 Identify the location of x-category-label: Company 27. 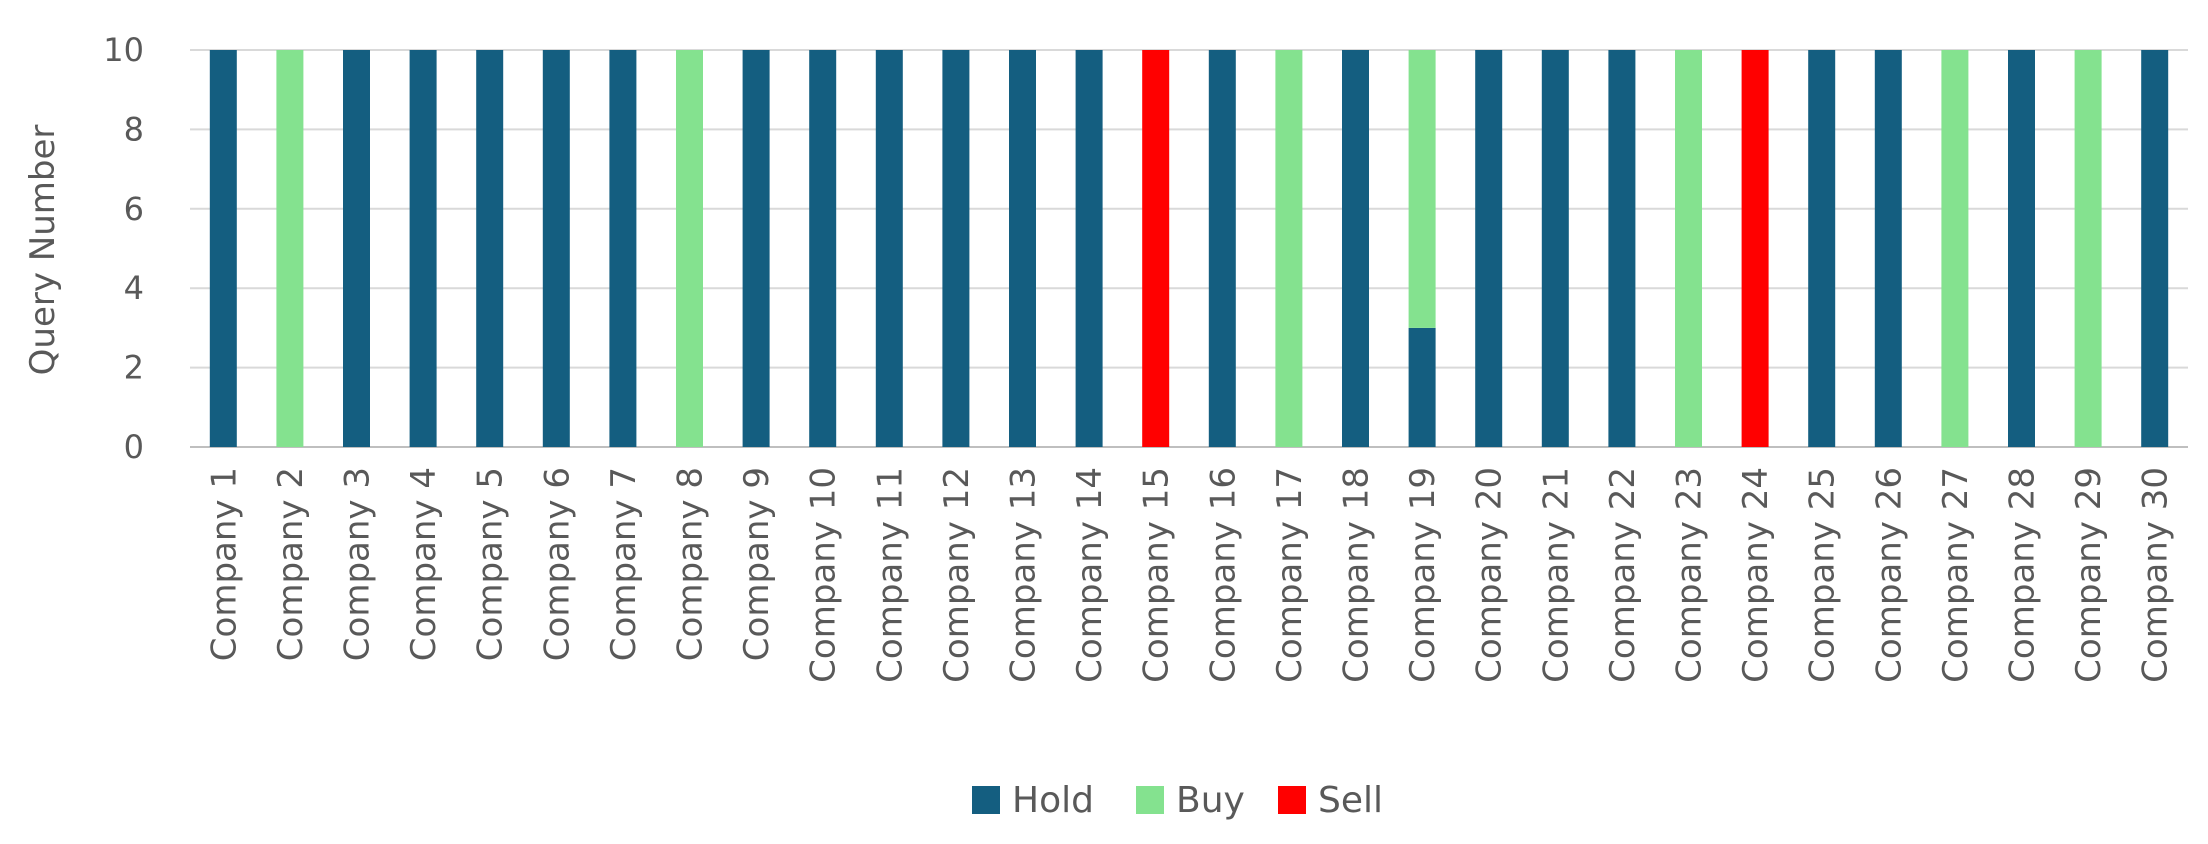
(1956, 575).